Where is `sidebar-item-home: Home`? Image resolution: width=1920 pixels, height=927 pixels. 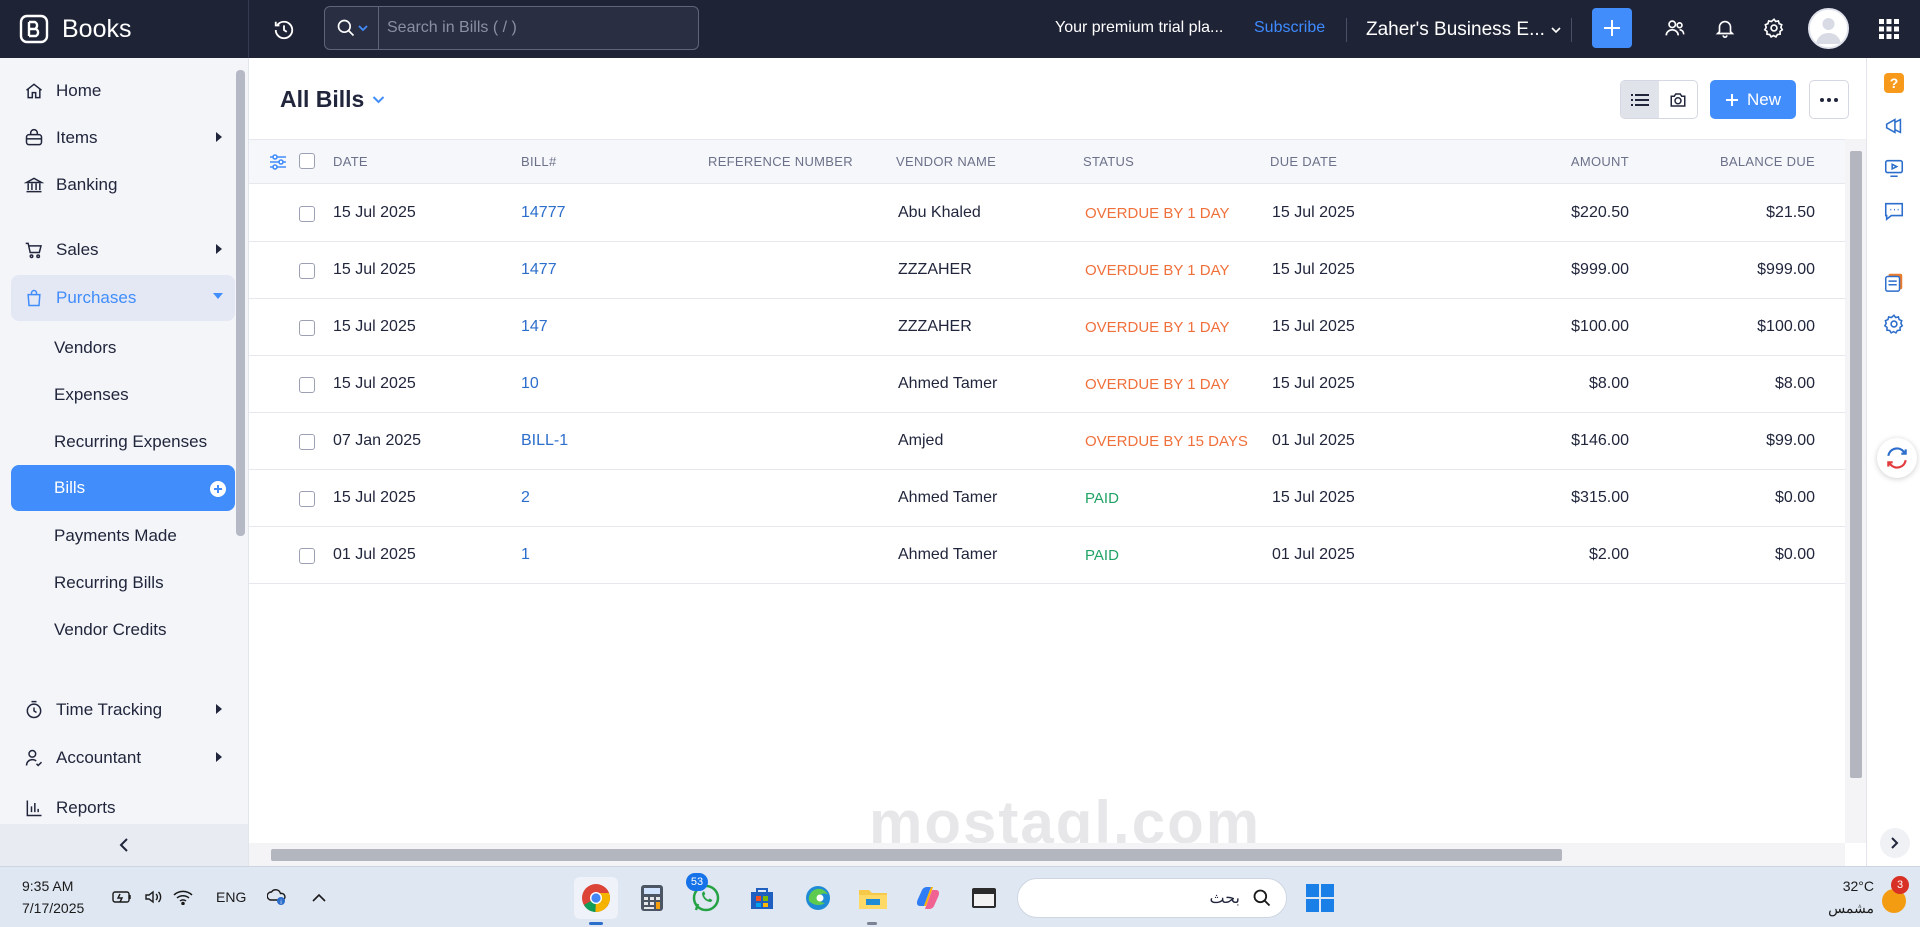
sidebar-item-home: Home is located at coordinates (123, 91).